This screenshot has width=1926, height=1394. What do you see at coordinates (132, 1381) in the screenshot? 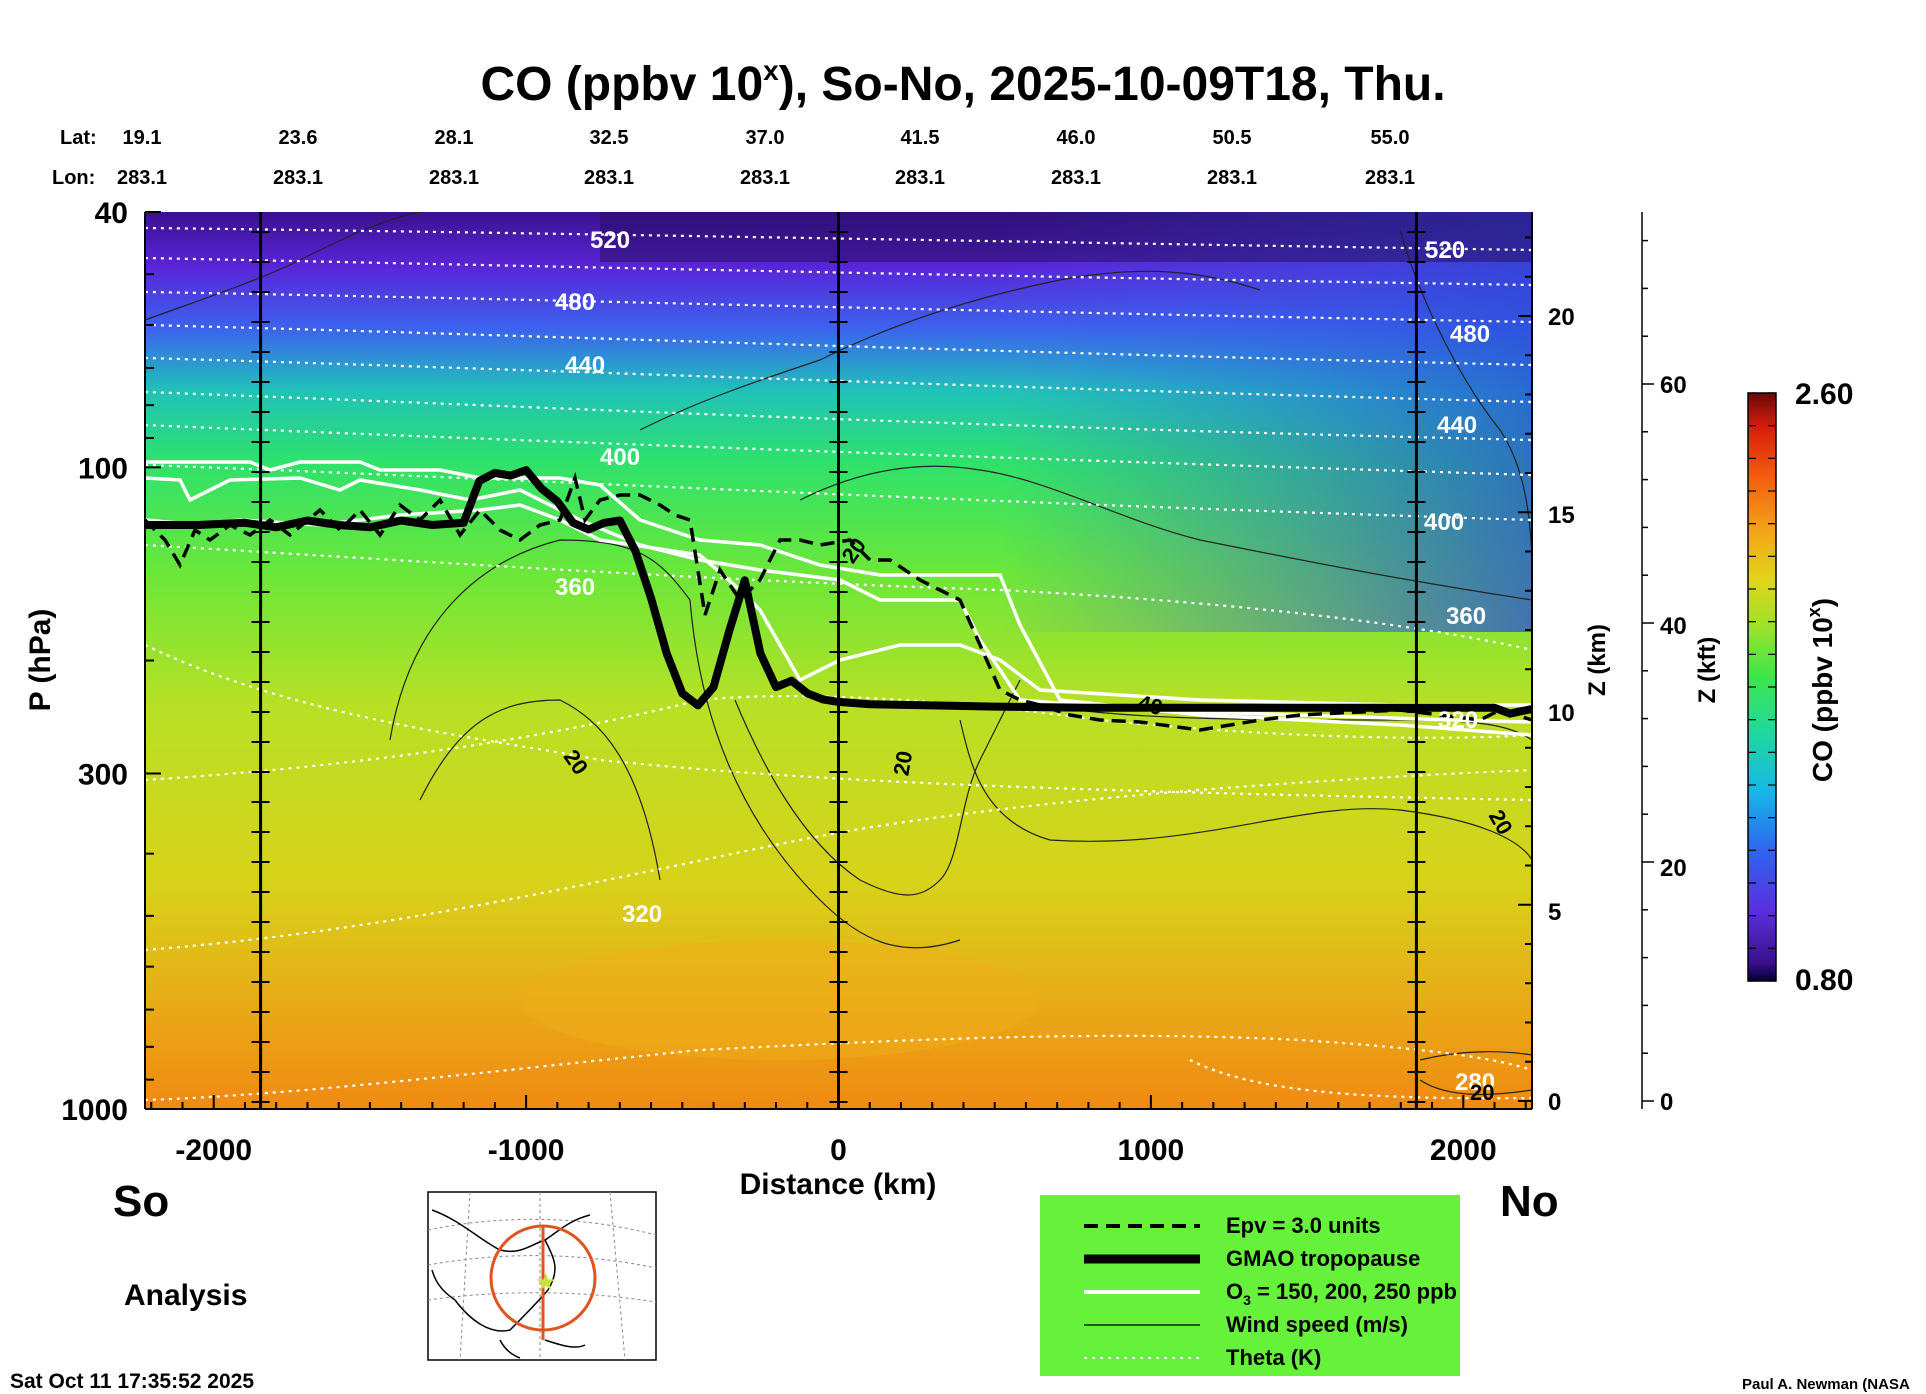
I see `timestamp: Sat Oct 11 17:35:52 2025` at bounding box center [132, 1381].